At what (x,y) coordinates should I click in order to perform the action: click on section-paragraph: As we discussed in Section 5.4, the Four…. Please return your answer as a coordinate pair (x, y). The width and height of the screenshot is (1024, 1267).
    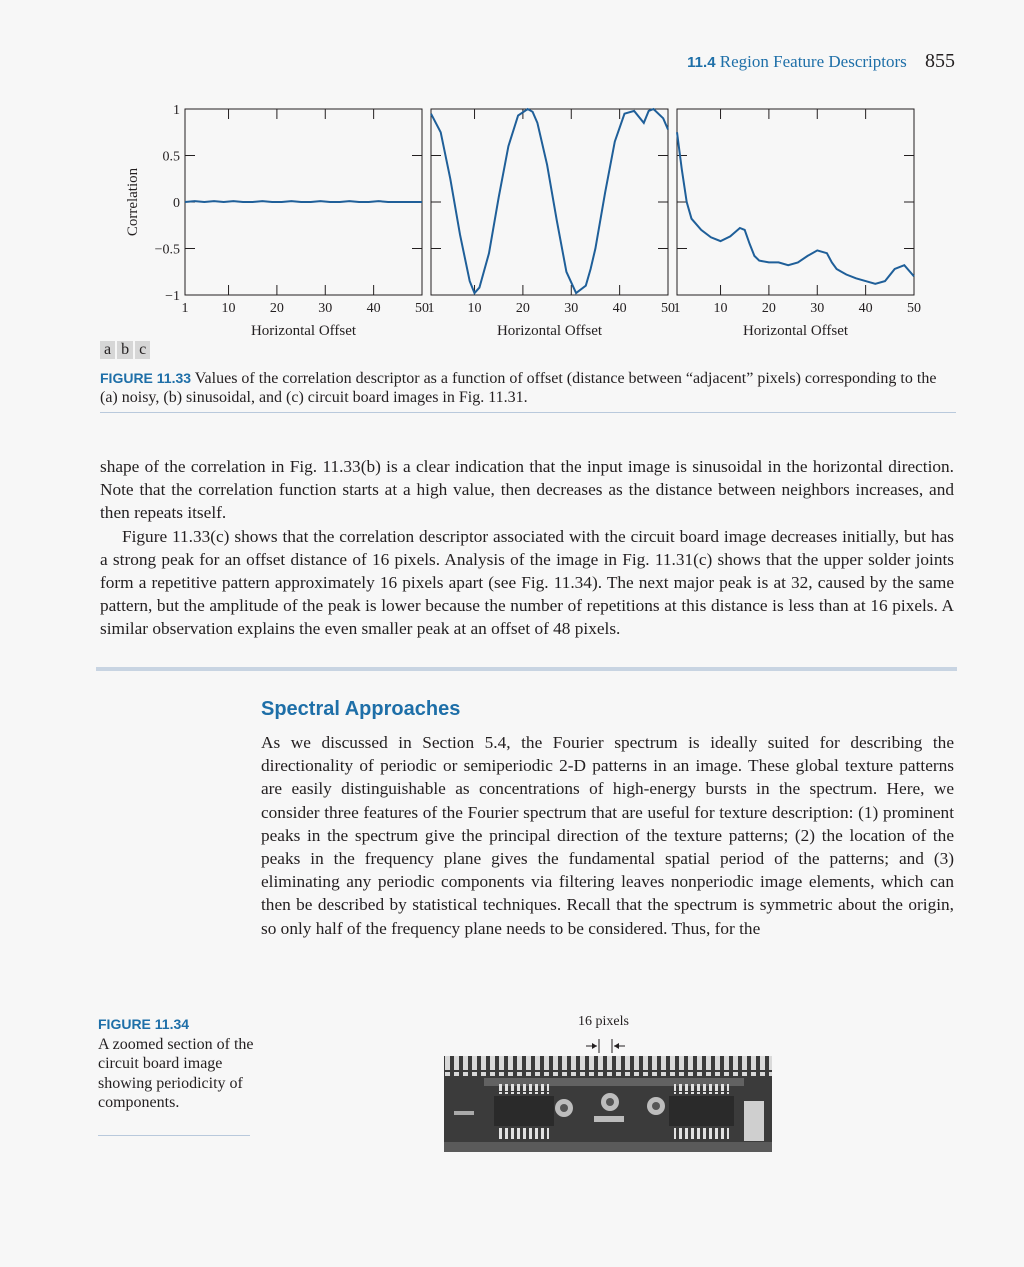
    Looking at the image, I should click on (607, 835).